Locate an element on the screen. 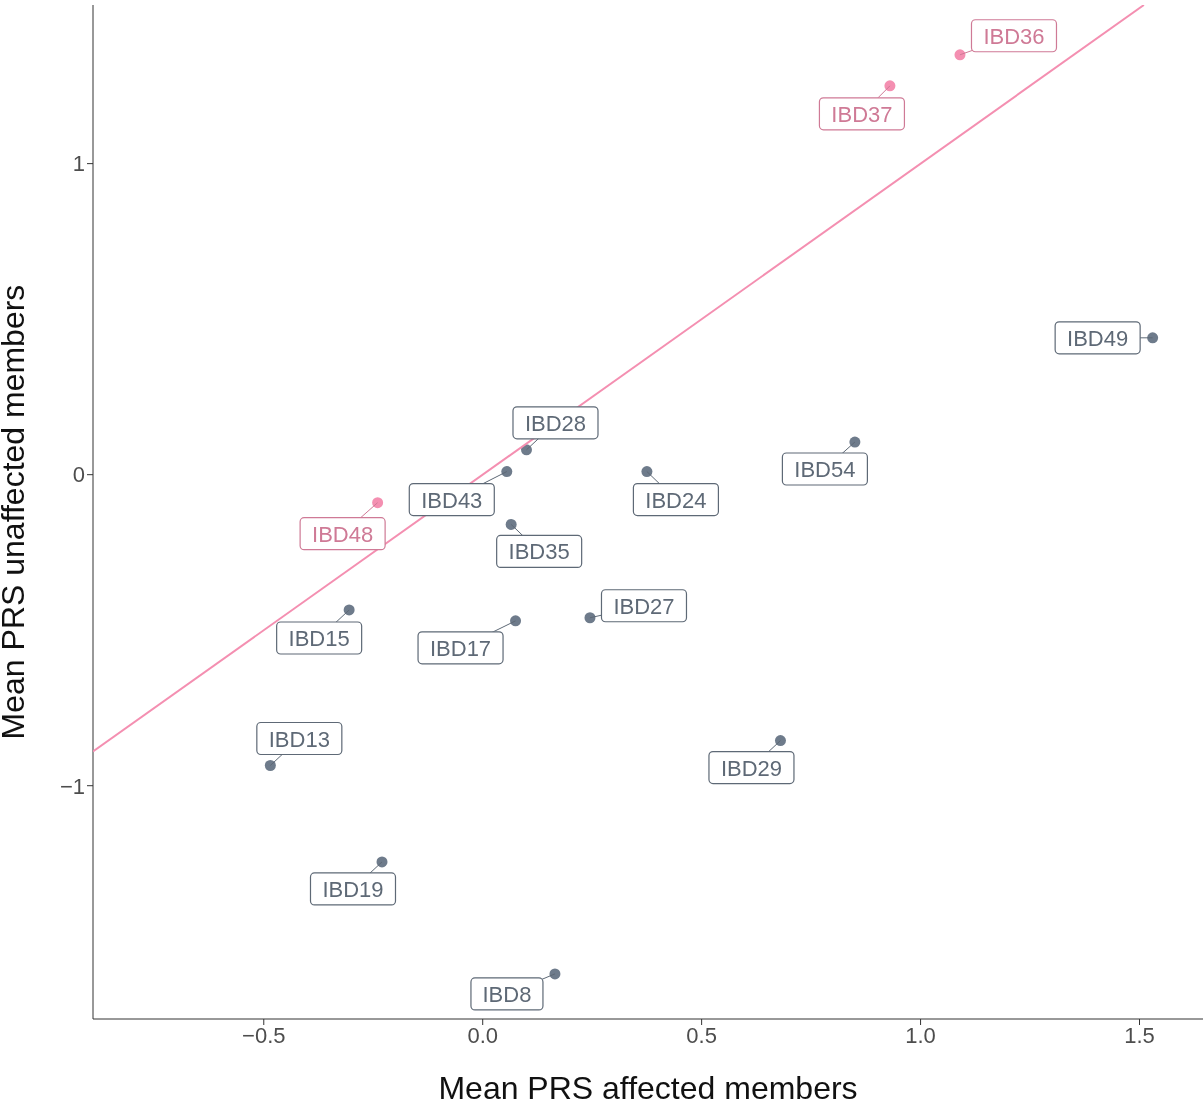 This screenshot has height=1104, width=1203. annotation: IBD43 is located at coordinates (452, 500).